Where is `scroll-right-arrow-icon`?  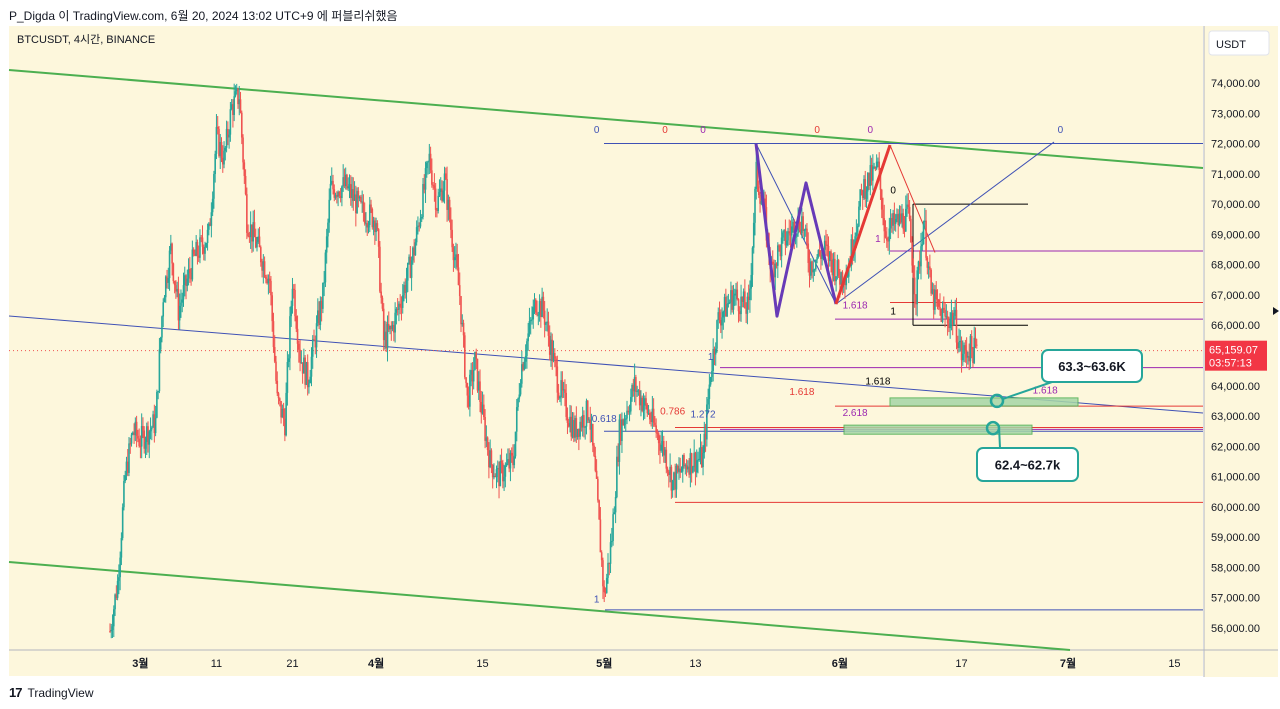
scroll-right-arrow-icon is located at coordinates (1276, 311).